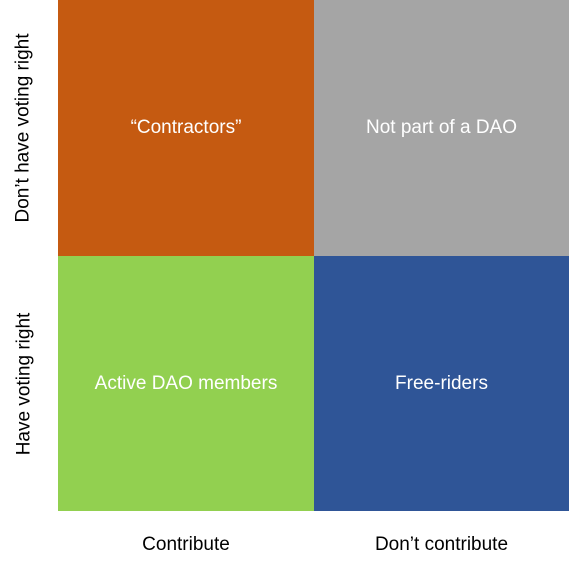 The image size is (569, 573). I want to click on quadrant-not-part-of-dao-label: Not part of a DAO, so click(441, 127).